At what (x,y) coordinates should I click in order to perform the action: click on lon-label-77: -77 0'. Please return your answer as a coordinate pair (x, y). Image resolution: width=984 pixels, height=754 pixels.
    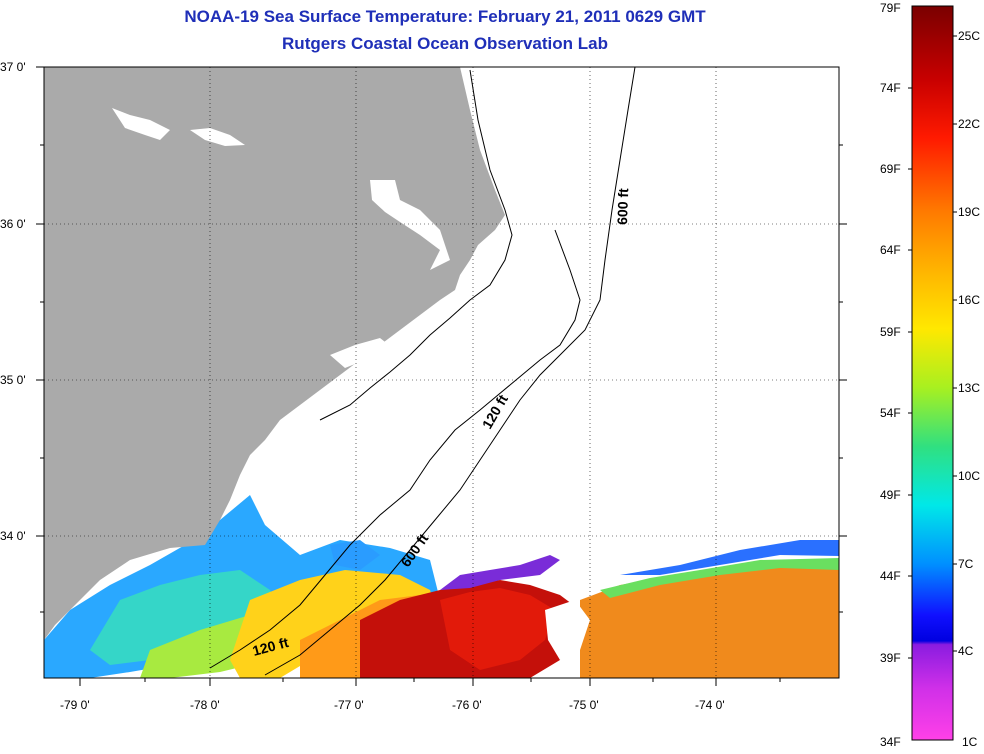
    Looking at the image, I should click on (349, 705).